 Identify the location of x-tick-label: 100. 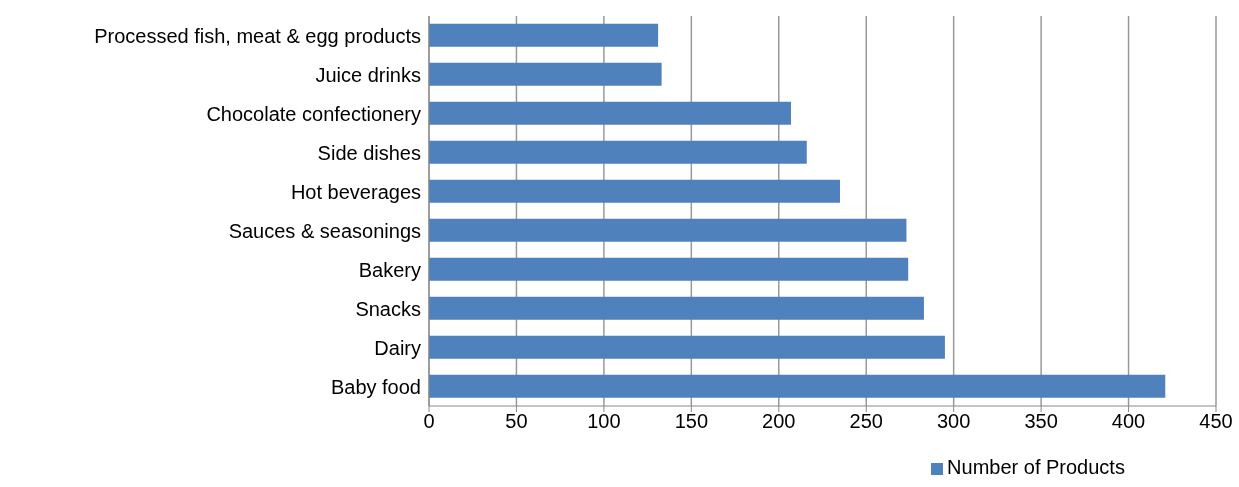
(604, 421).